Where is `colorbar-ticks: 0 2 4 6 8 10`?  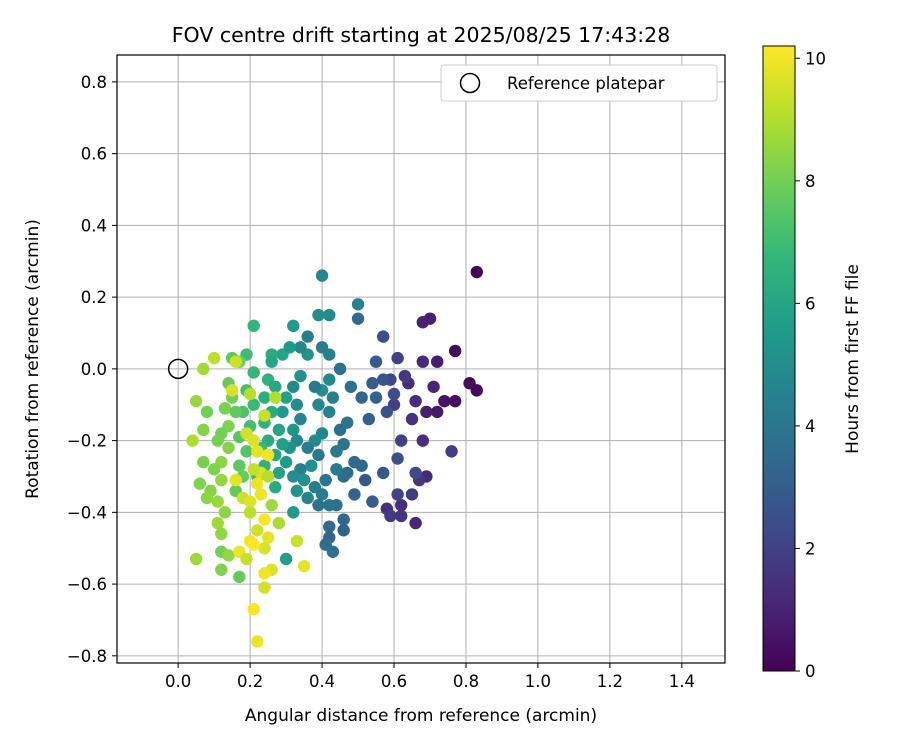 colorbar-ticks: 0 2 4 6 8 10 is located at coordinates (810, 365).